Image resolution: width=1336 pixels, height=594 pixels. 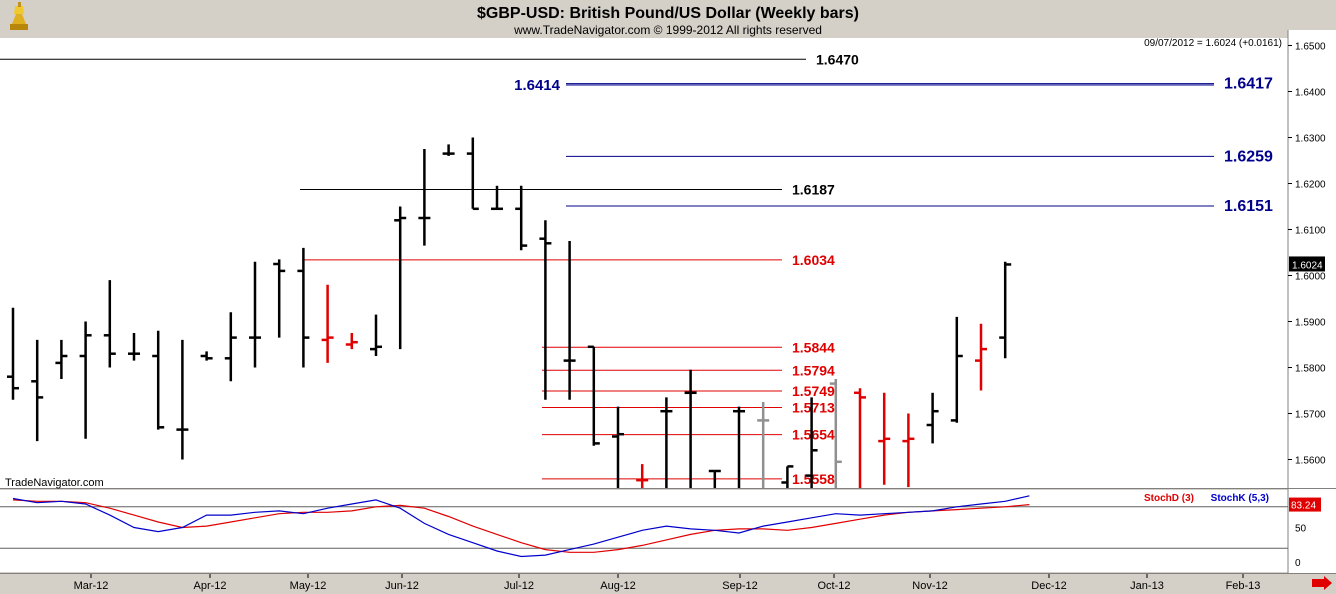 I want to click on level-label: 1.6259, so click(x=1248, y=156).